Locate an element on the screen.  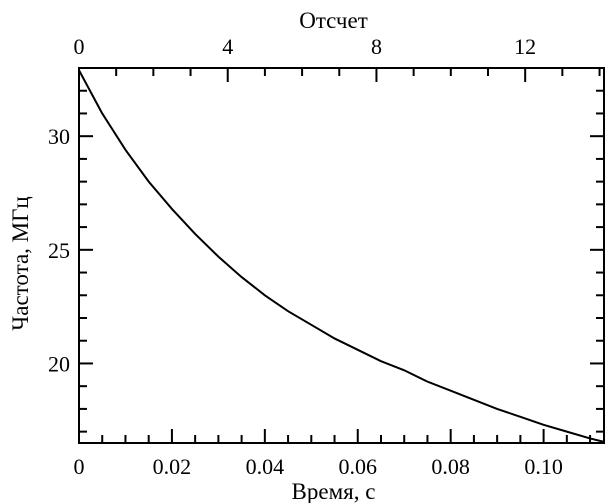
x-tick-label: 0.06 is located at coordinates (358, 466).